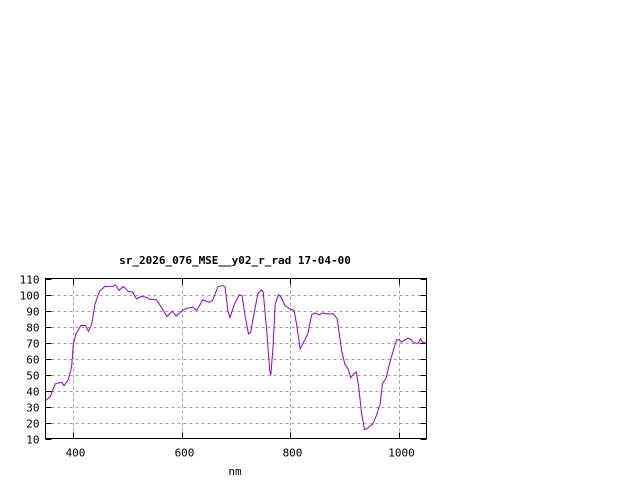  What do you see at coordinates (293, 453) in the screenshot?
I see `x-tick-label: 800` at bounding box center [293, 453].